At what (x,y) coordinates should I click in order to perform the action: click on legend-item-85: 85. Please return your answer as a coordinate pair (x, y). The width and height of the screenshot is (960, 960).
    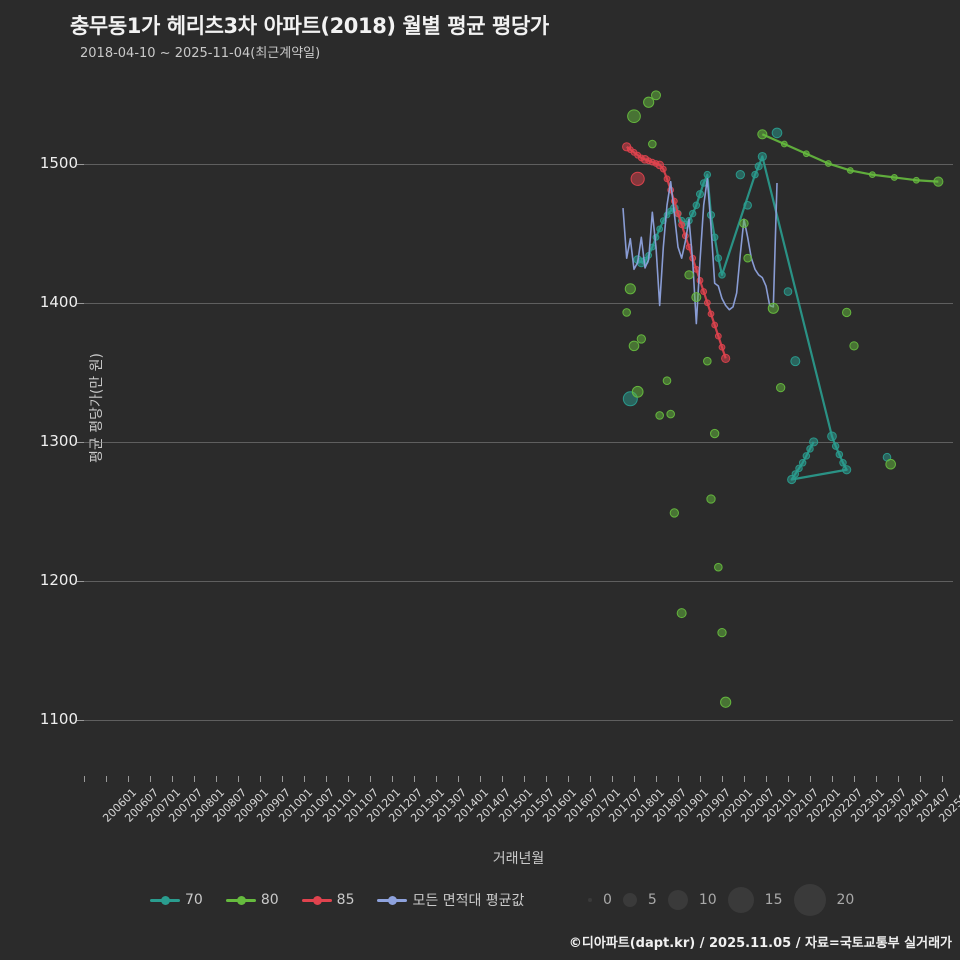
    Looking at the image, I should click on (328, 900).